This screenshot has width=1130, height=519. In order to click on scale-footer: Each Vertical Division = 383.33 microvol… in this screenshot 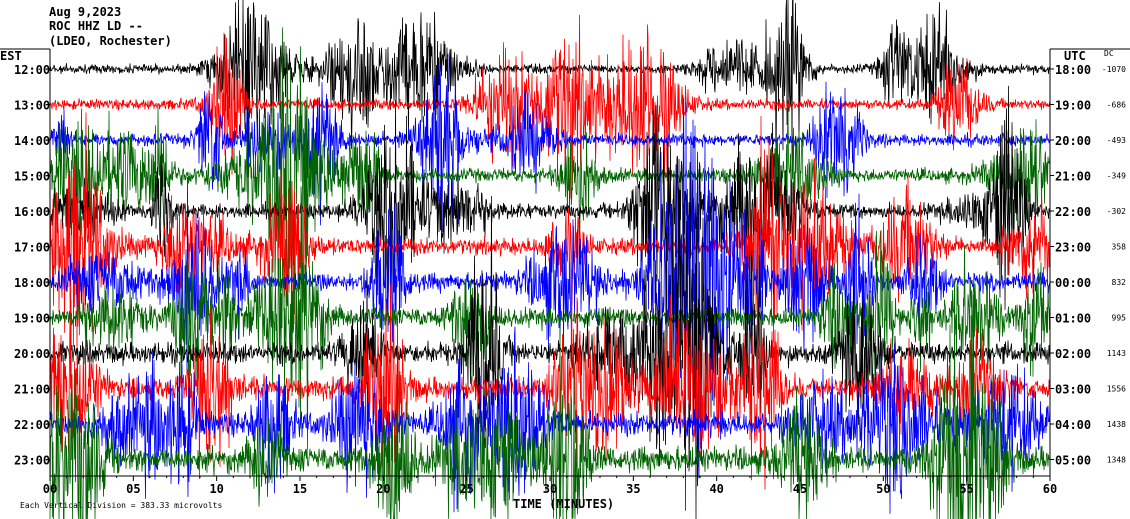, I will do `click(121, 505)`.